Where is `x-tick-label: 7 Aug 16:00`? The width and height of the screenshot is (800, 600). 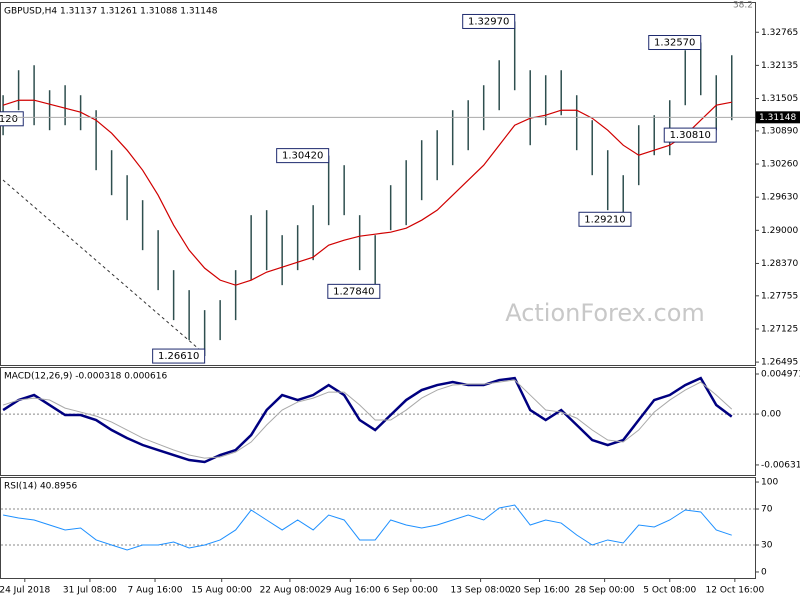
x-tick-label: 7 Aug 16:00 is located at coordinates (155, 591).